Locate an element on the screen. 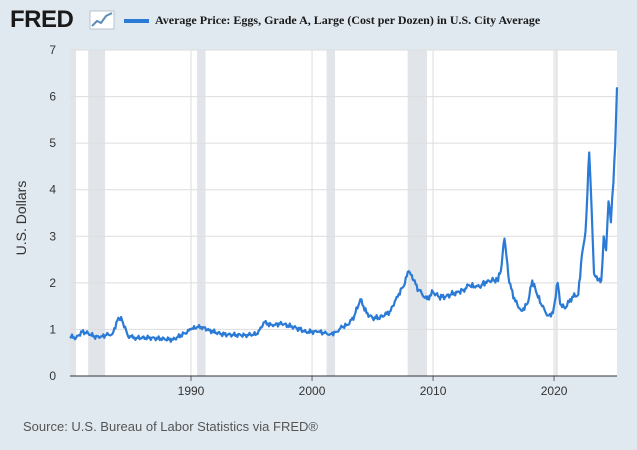  x-axis-ticks: 1990 2000 2010 2020 is located at coordinates (343, 386).